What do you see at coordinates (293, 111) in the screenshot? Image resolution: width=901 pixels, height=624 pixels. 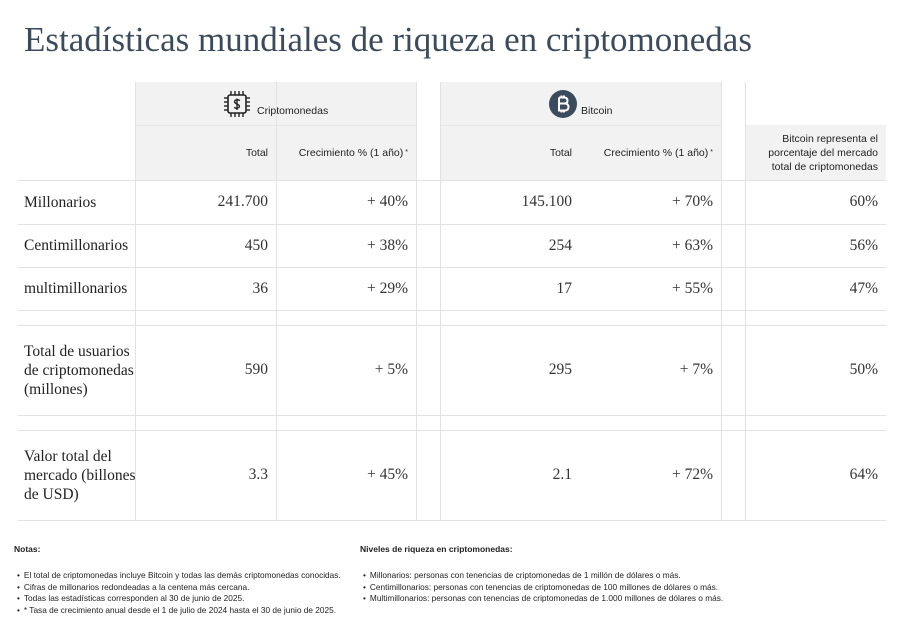 I see `group-header: Criptomonedas` at bounding box center [293, 111].